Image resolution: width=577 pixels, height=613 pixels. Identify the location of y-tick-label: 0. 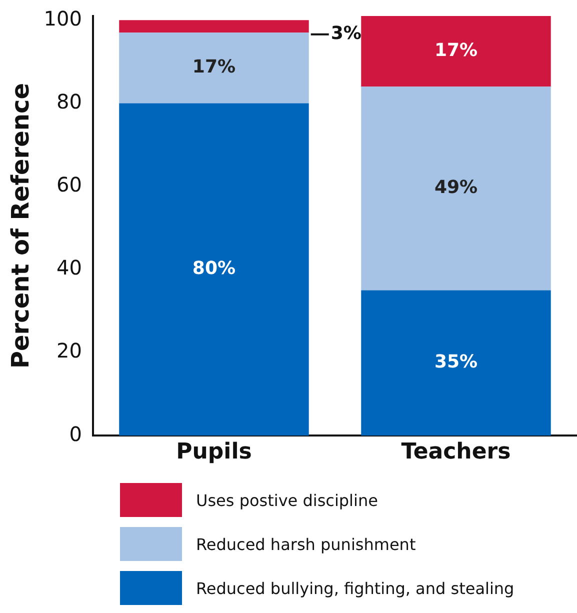
(75, 434).